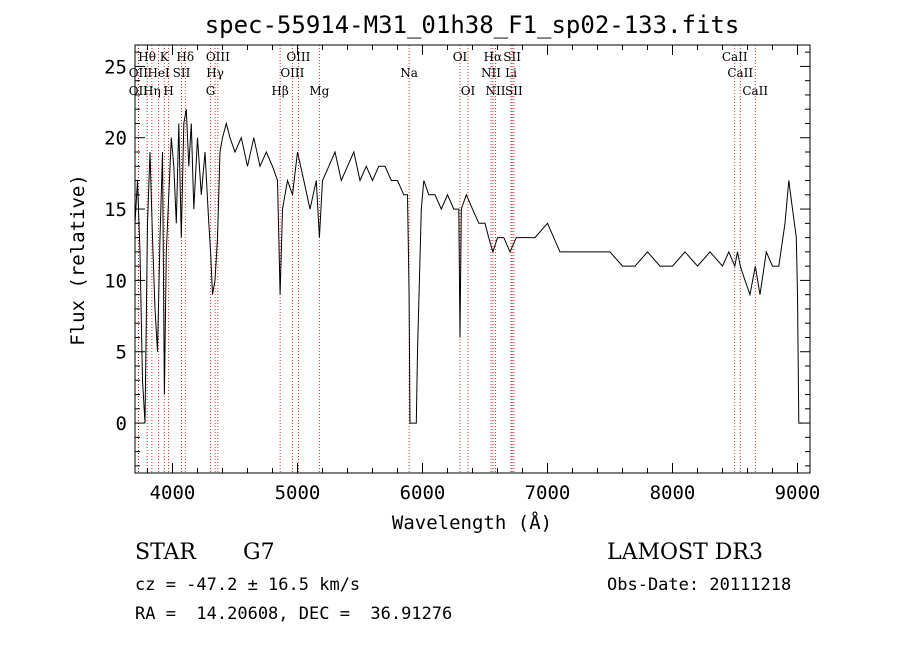 Image resolution: width=900 pixels, height=649 pixels. What do you see at coordinates (121, 424) in the screenshot?
I see `y-tick-label: 0` at bounding box center [121, 424].